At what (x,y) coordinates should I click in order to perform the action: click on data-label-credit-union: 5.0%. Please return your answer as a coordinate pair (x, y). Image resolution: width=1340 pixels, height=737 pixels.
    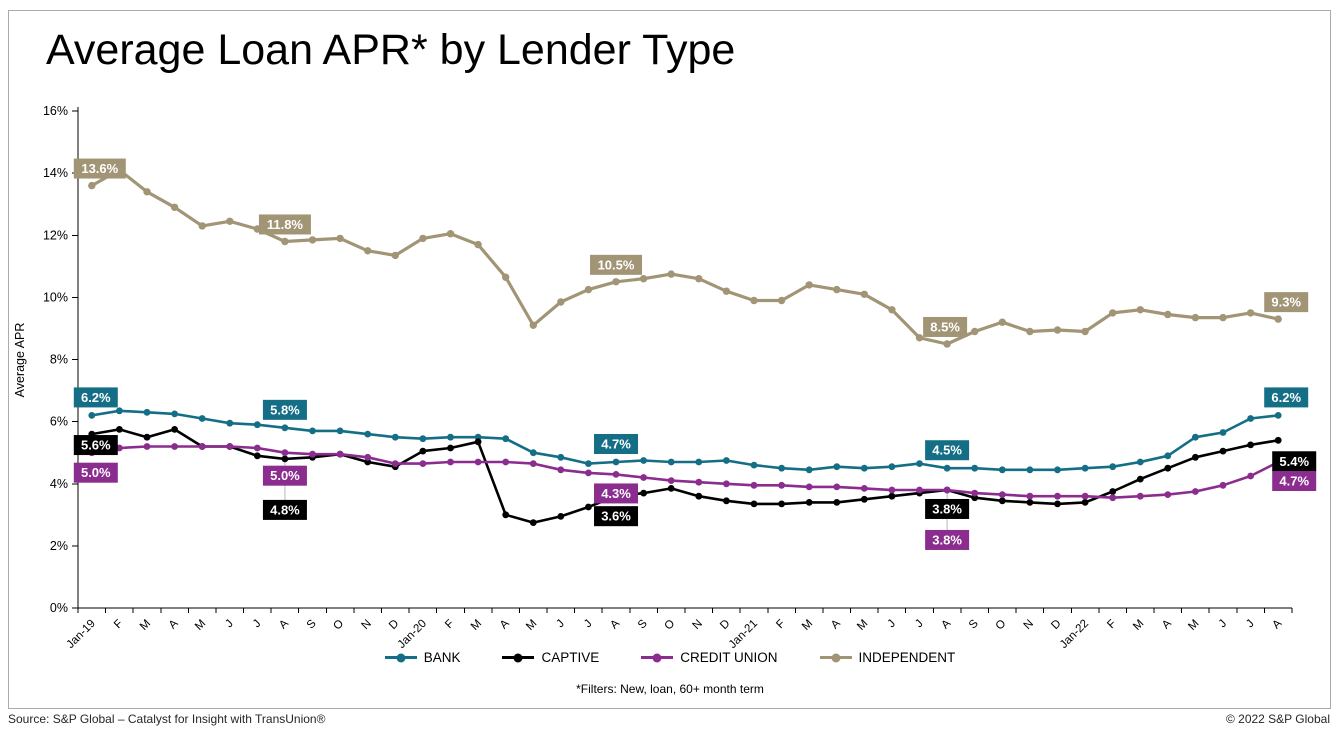
    Looking at the image, I should click on (96, 472).